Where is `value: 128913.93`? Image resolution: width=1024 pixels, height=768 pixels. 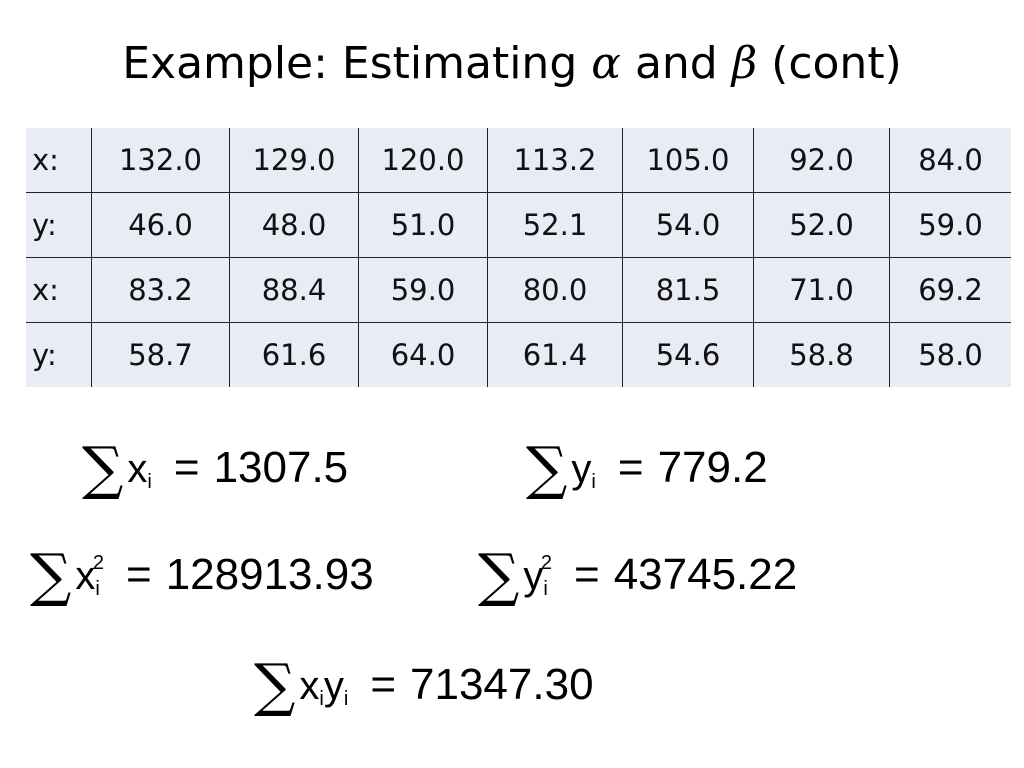 value: 128913.93 is located at coordinates (269, 574).